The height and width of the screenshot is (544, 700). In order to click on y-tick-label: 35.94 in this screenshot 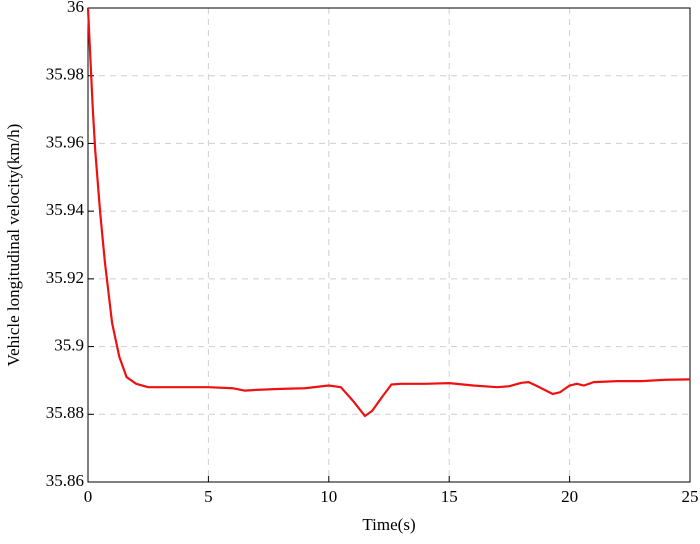, I will do `click(65, 209)`.